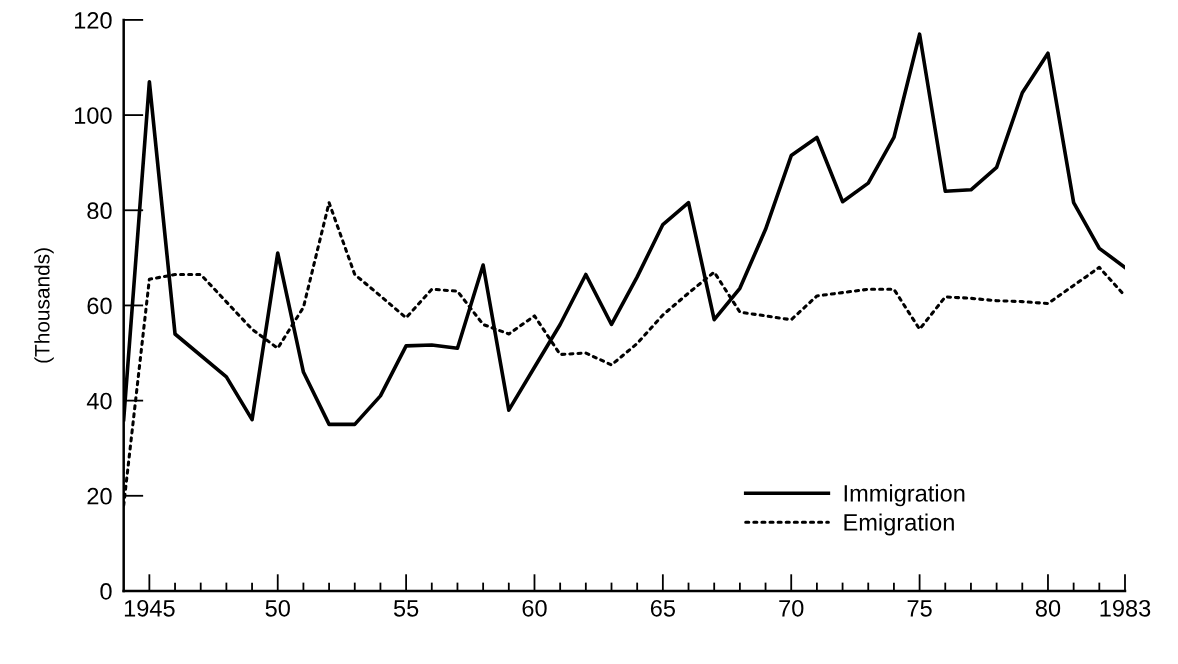  Describe the element at coordinates (899, 524) in the screenshot. I see `legend-label: Emigration` at that location.